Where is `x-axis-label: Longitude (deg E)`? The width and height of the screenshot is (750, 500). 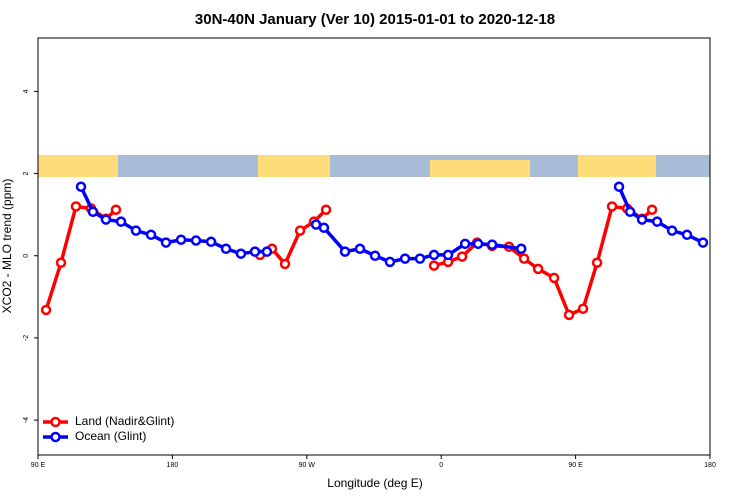
x-axis-label: Longitude (deg E) is located at coordinates (374, 483).